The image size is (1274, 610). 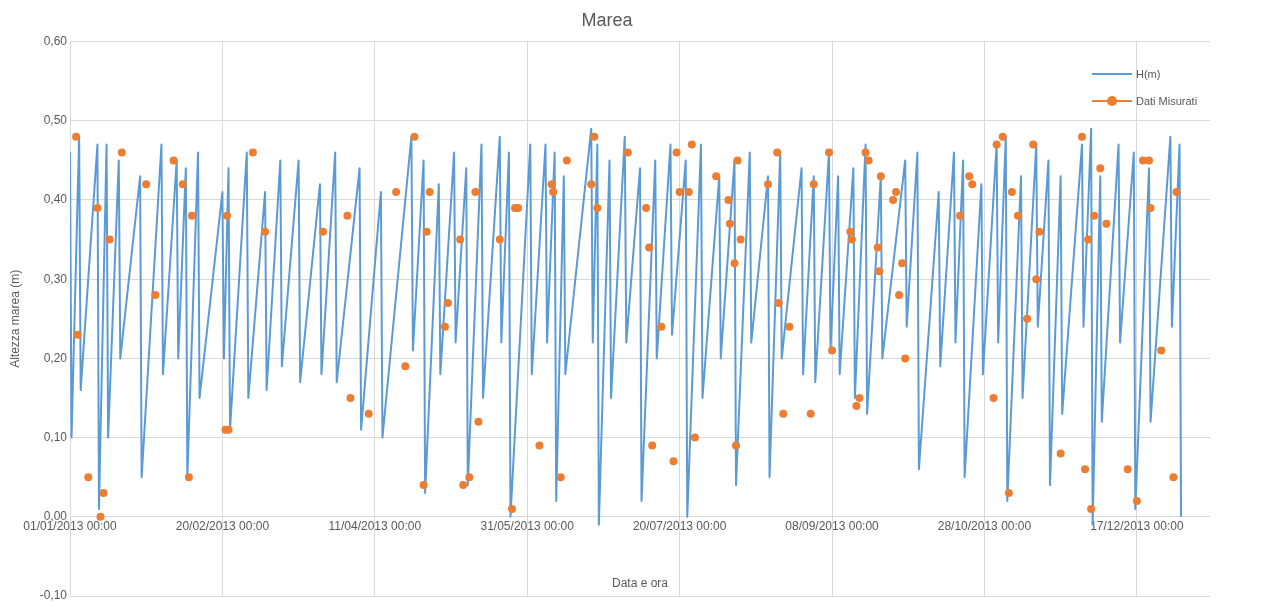 I want to click on y-tick-label: 0,40, so click(x=55, y=199).